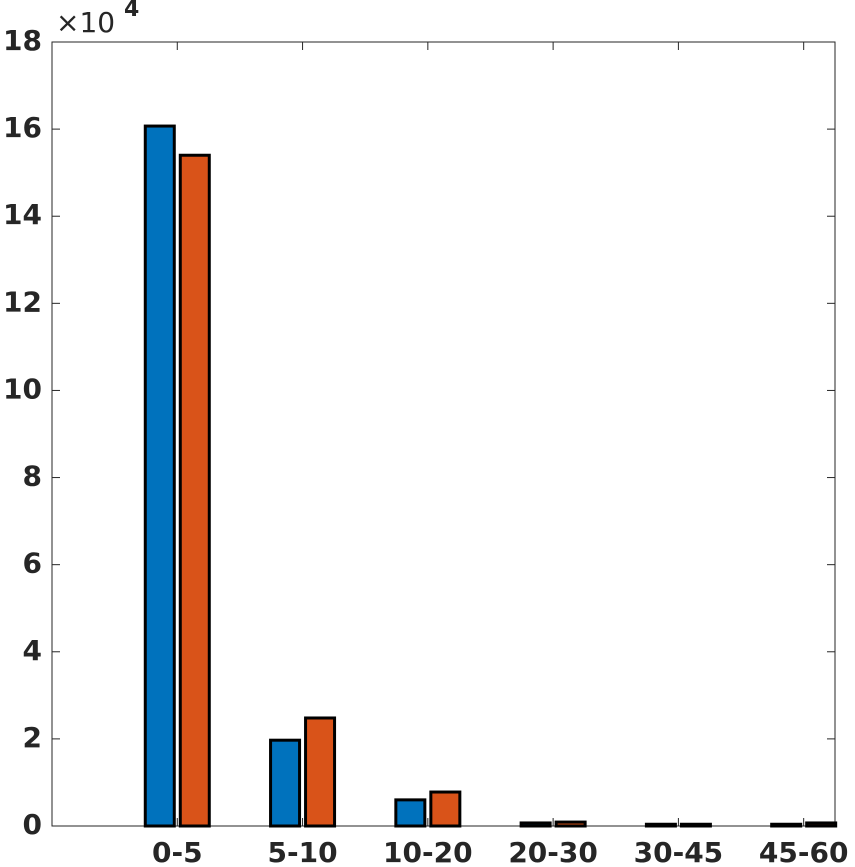 The width and height of the screenshot is (855, 867). Describe the element at coordinates (22, 214) in the screenshot. I see `y-tick-label: 14` at that location.